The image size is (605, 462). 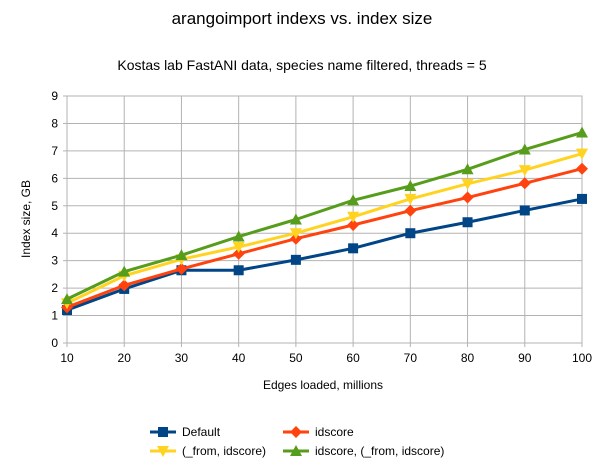 What do you see at coordinates (182, 358) in the screenshot?
I see `x-tick-label: 30` at bounding box center [182, 358].